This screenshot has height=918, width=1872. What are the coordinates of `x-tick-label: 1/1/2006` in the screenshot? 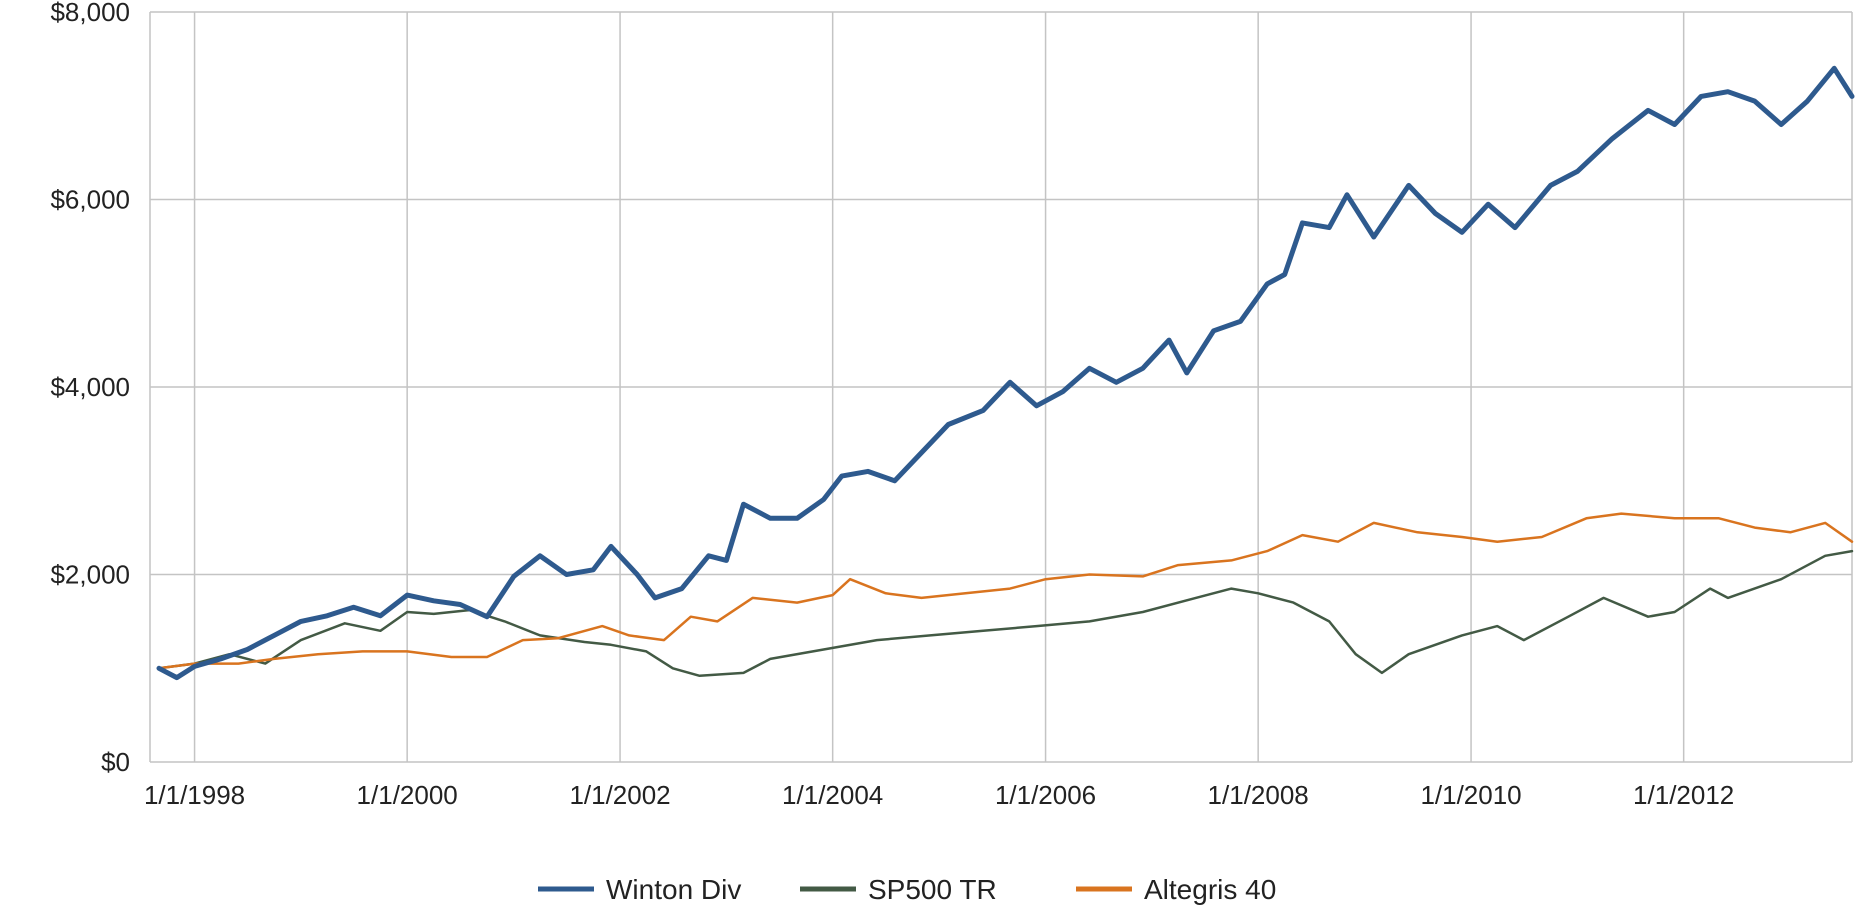 It's located at (1045, 795).